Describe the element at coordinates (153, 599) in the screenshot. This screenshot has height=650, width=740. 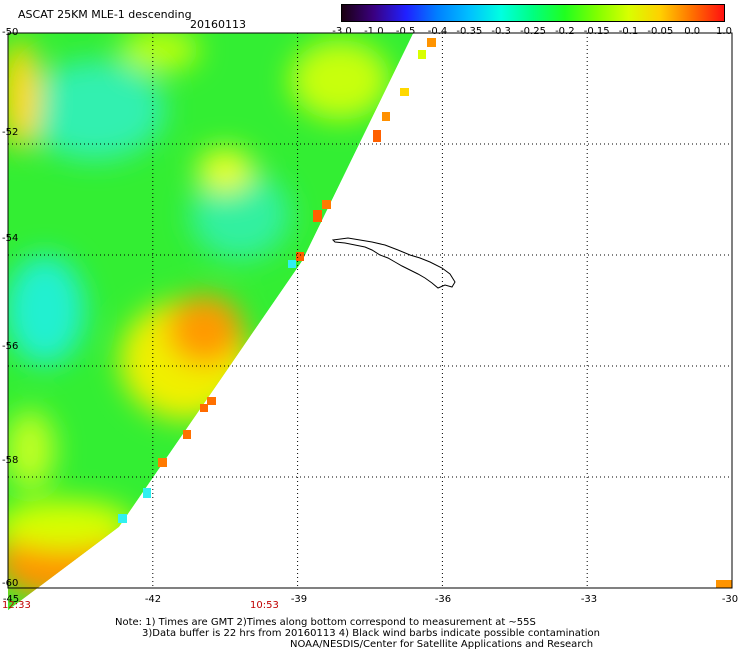
I see `lon-label: -42` at that location.